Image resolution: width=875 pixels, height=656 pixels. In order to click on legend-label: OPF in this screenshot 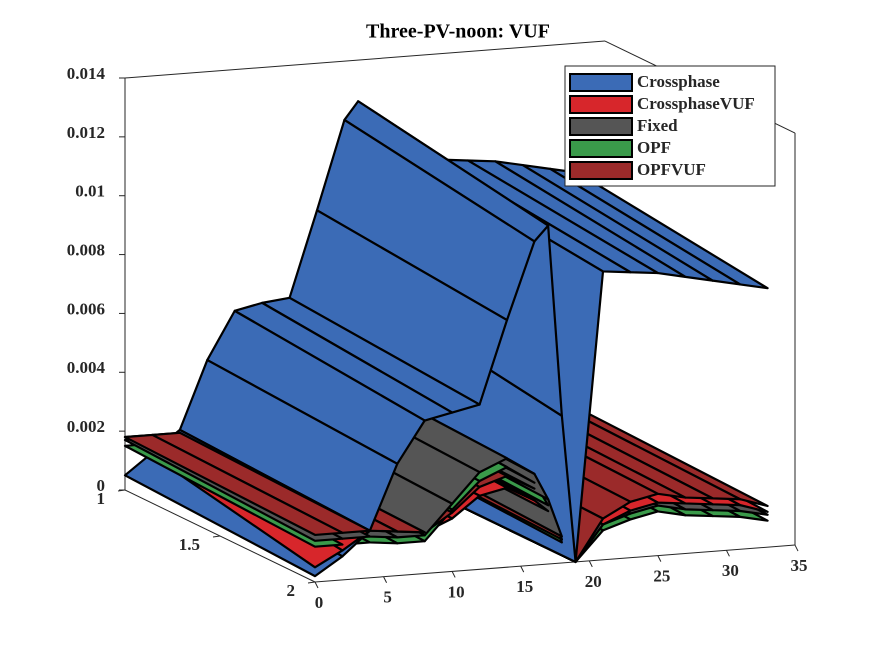, I will do `click(654, 147)`.